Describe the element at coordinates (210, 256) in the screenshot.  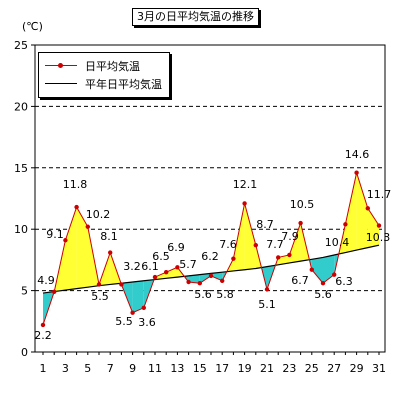
I see `data-label: 6.2` at that location.